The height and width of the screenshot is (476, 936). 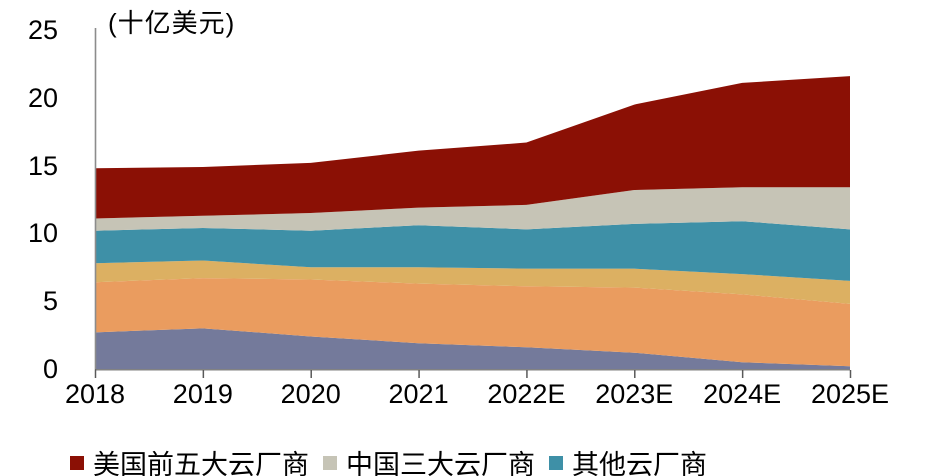 I want to click on y-tick-label-0: 0, so click(x=50, y=369).